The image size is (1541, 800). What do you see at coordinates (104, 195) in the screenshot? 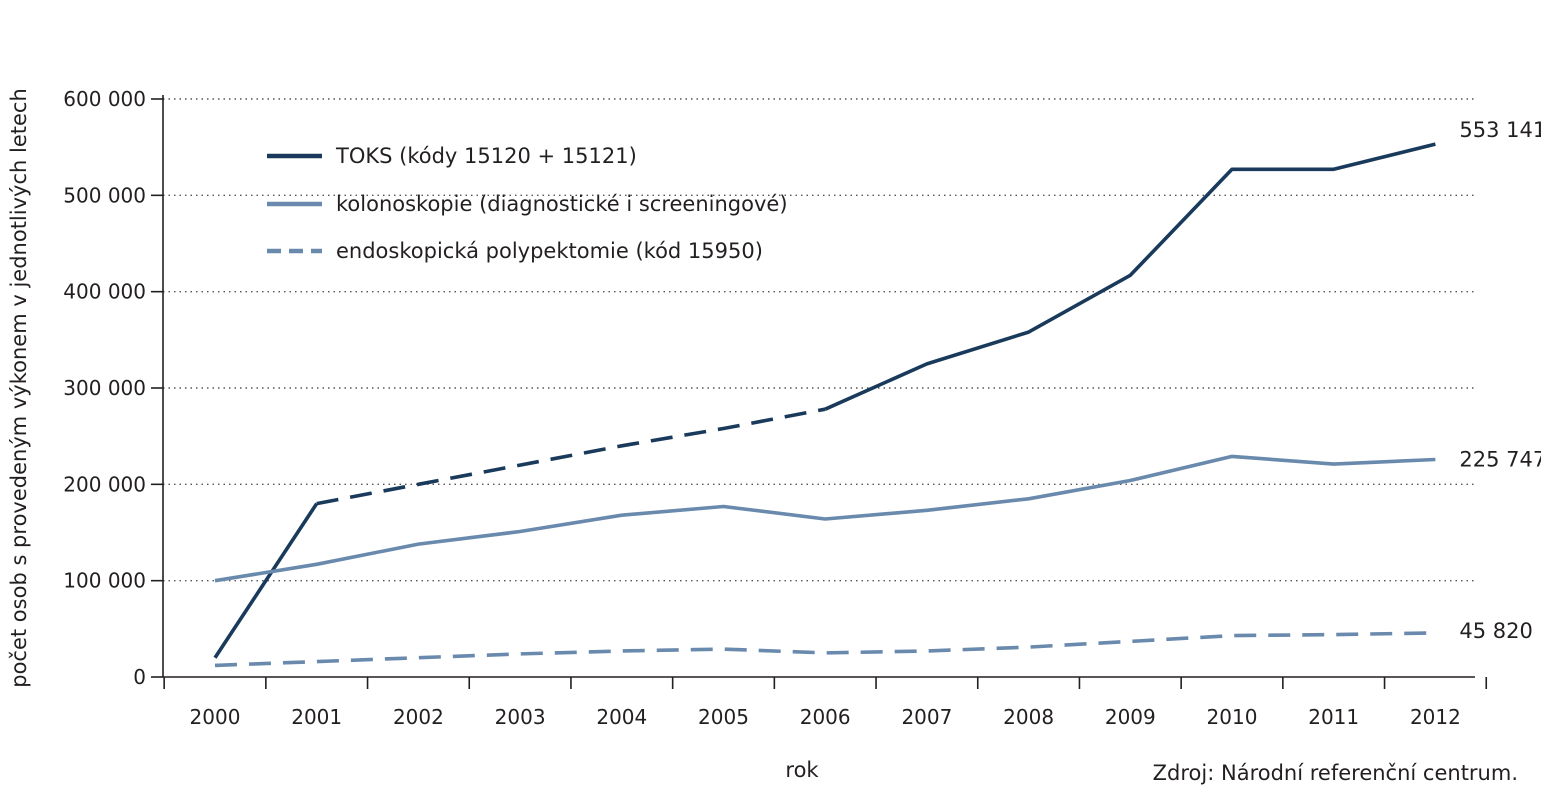
I see `y-tick-label: 500 000` at bounding box center [104, 195].